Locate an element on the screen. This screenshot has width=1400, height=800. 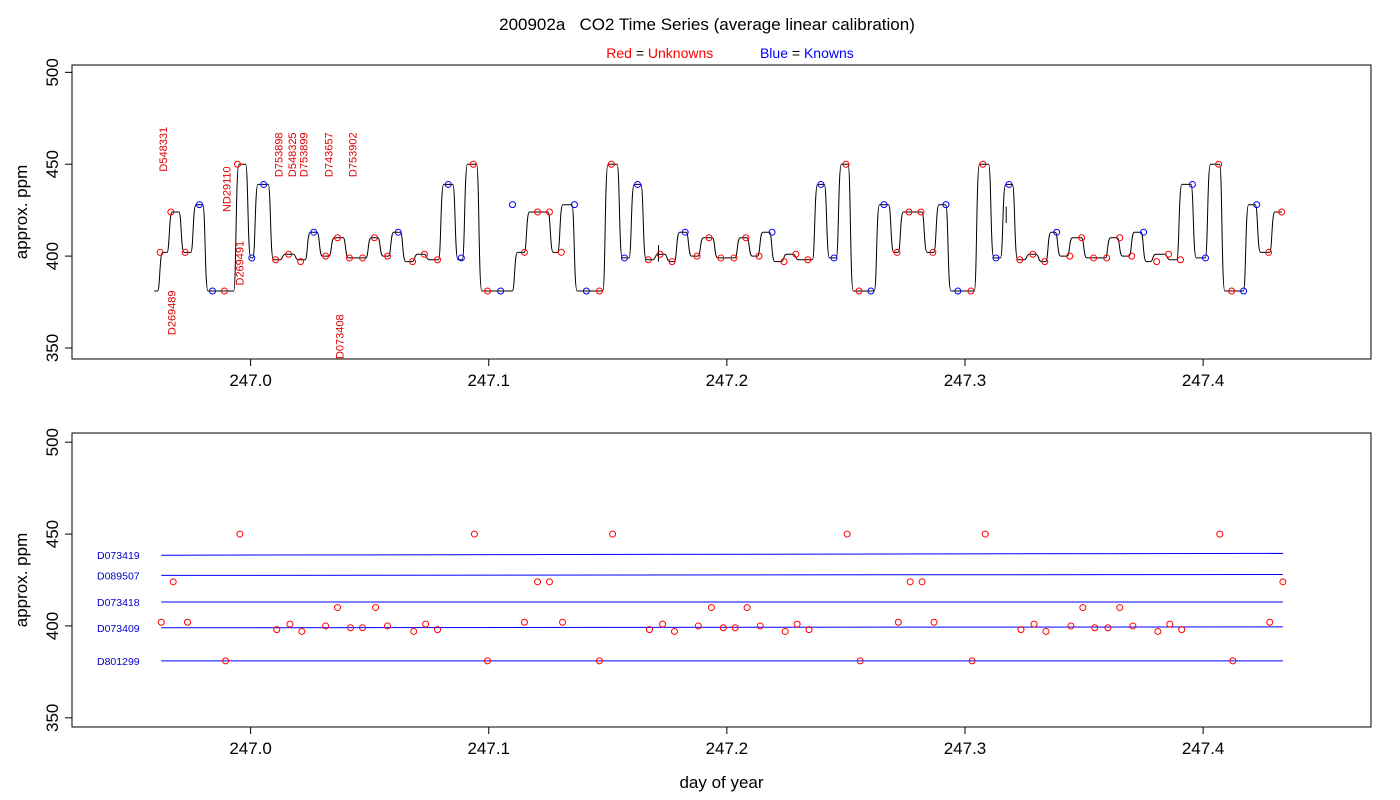
legend-blue-equals: = is located at coordinates (796, 53).